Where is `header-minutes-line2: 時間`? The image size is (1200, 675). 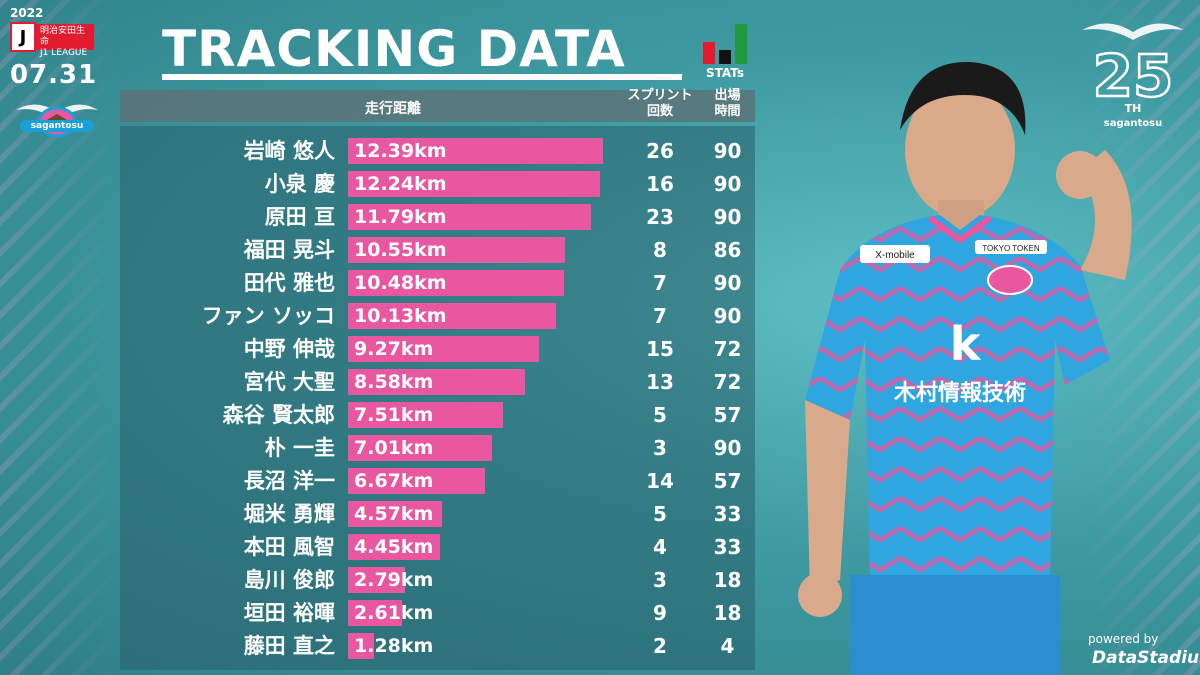 header-minutes-line2: 時間 is located at coordinates (727, 111).